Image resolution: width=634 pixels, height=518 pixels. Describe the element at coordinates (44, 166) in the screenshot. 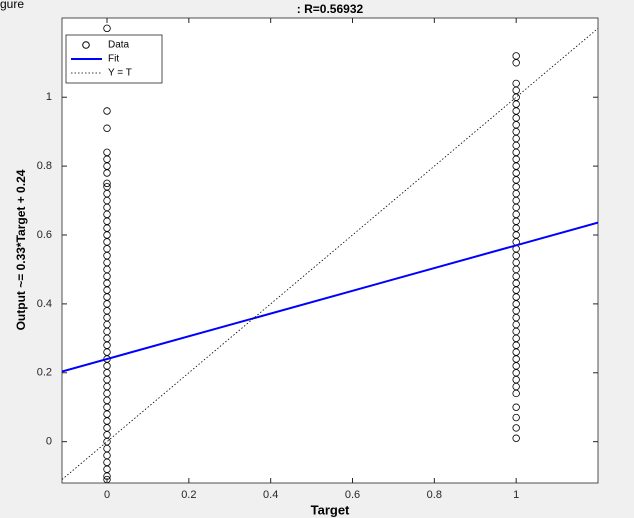

I see `y-tick-label: 0.8` at that location.